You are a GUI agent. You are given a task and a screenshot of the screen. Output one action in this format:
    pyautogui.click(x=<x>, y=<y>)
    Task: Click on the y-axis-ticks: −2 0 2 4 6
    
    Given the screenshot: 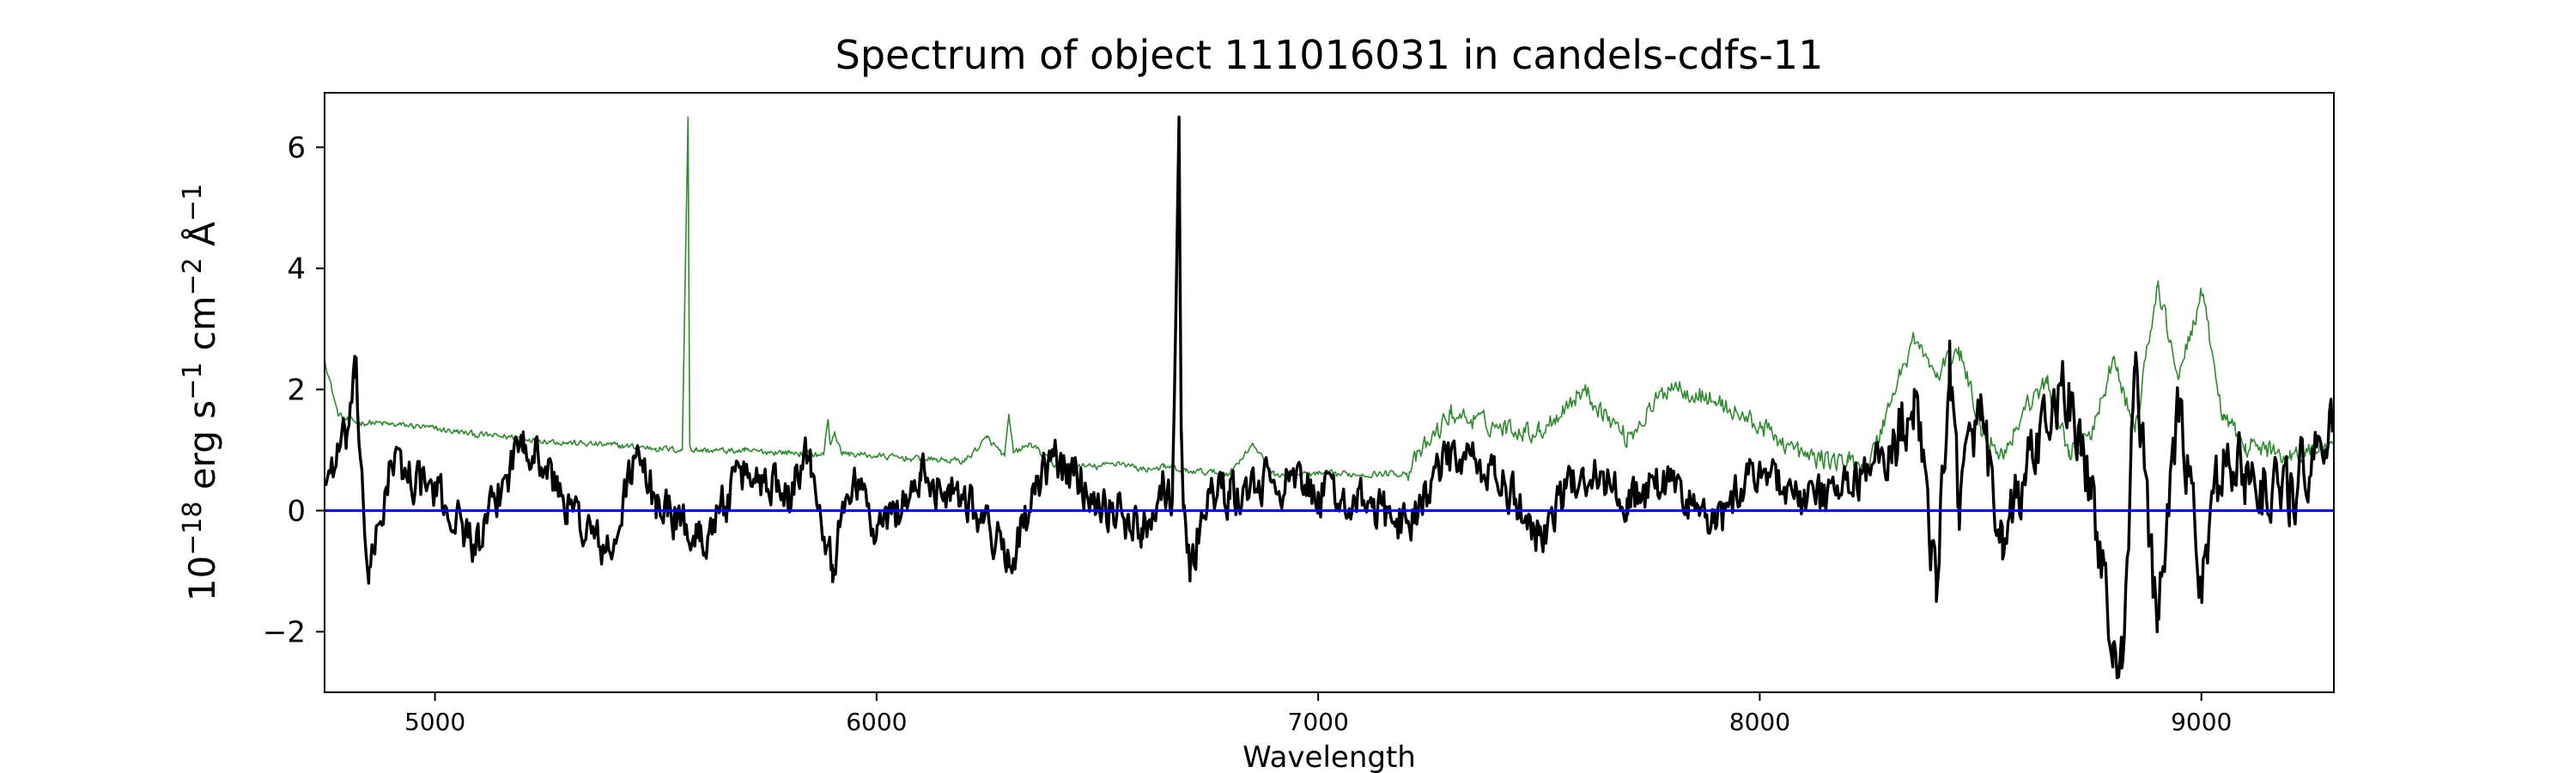 What is the action you would take?
    pyautogui.click(x=294, y=390)
    